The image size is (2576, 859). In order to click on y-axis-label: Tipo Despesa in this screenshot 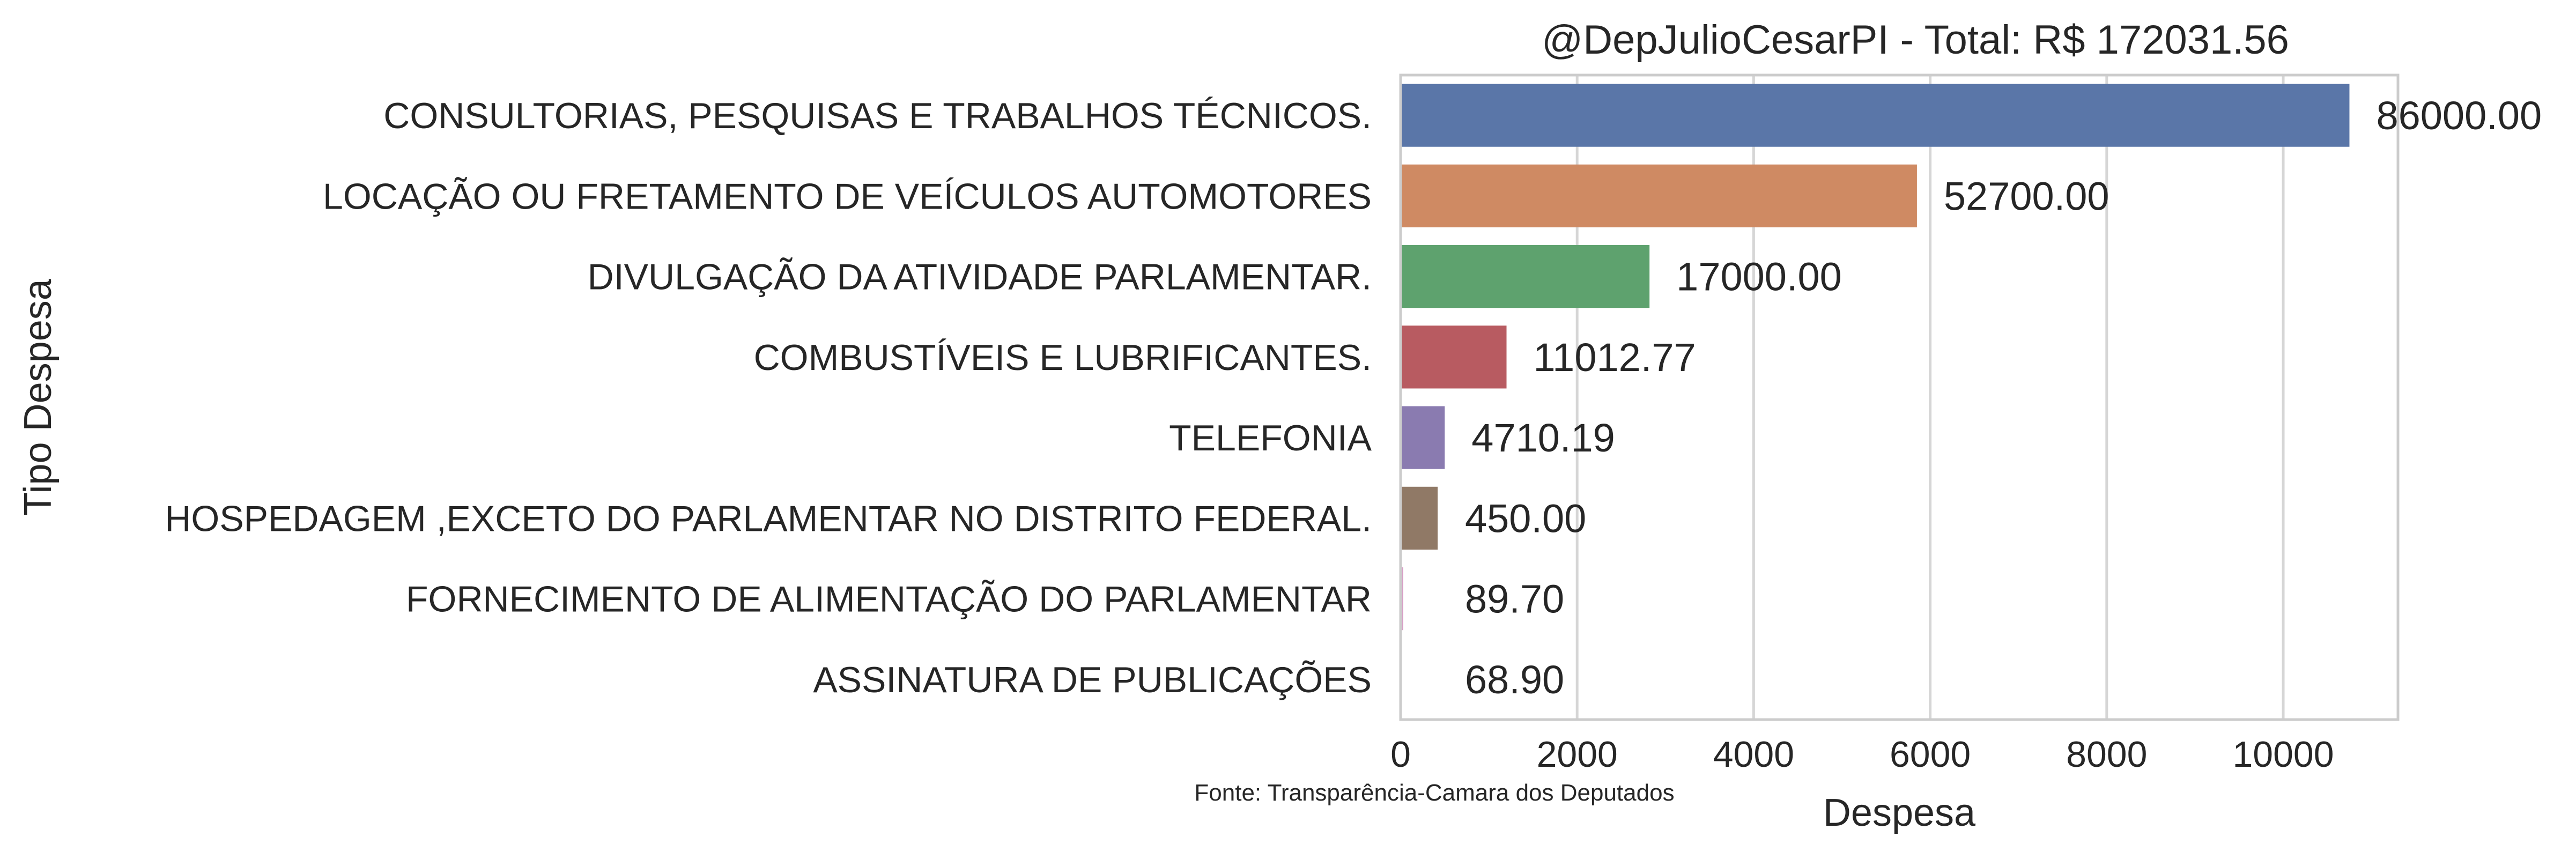, I will do `click(38, 397)`.